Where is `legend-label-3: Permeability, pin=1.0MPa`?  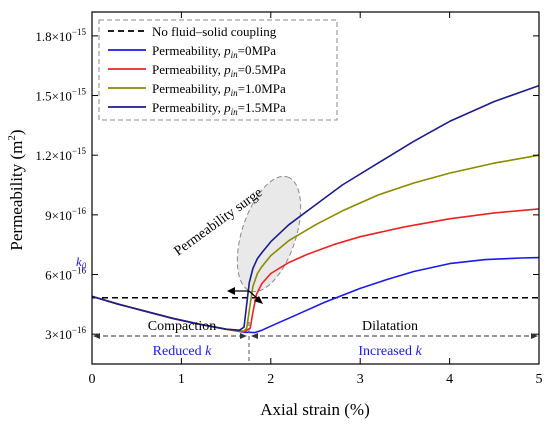
legend-label-3: Permeability, pin=1.0MPa is located at coordinates (219, 89).